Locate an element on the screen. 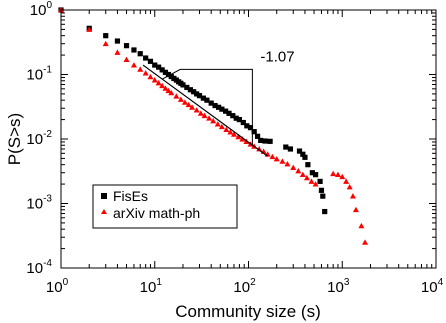 The width and height of the screenshot is (446, 323). x-tick-label: 10⁰ is located at coordinates (57, 286).